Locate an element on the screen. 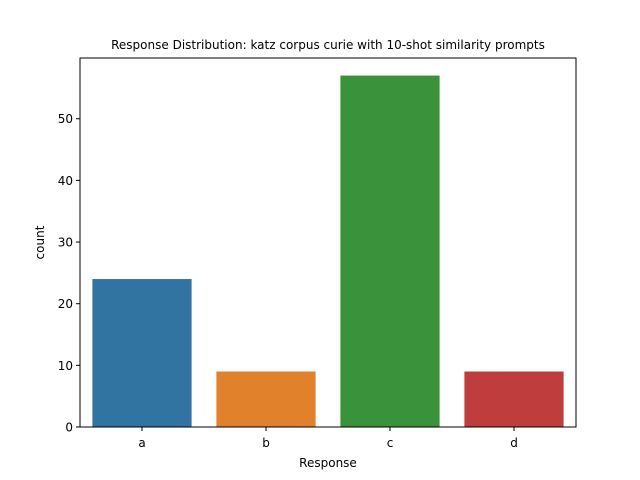  x-tick-label: b is located at coordinates (266, 443).